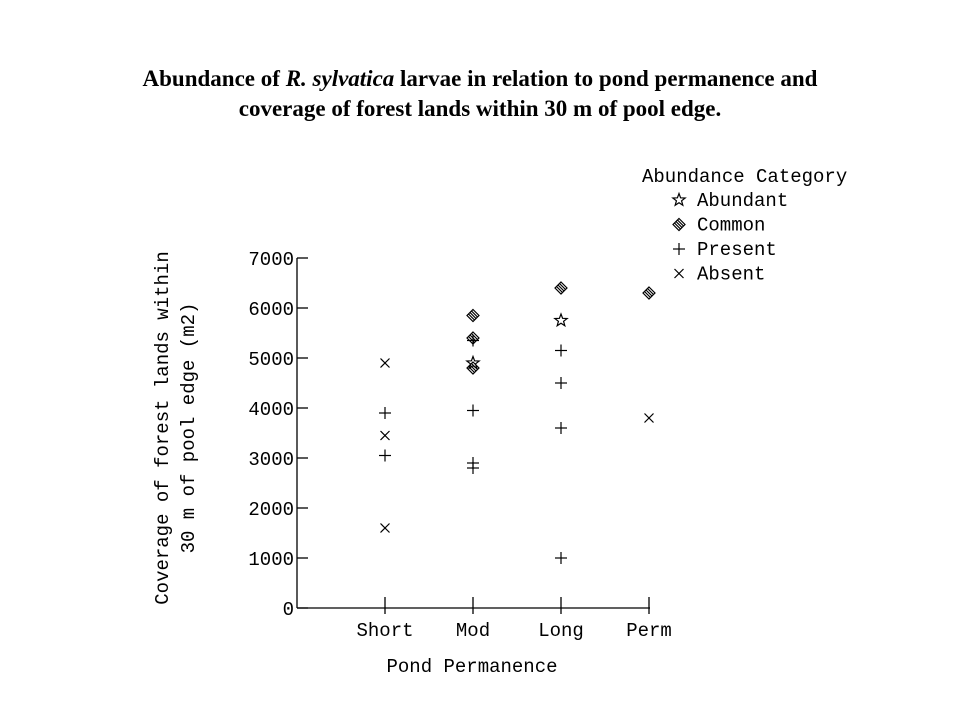  I want to click on y-tick-label: 7000, so click(271, 260).